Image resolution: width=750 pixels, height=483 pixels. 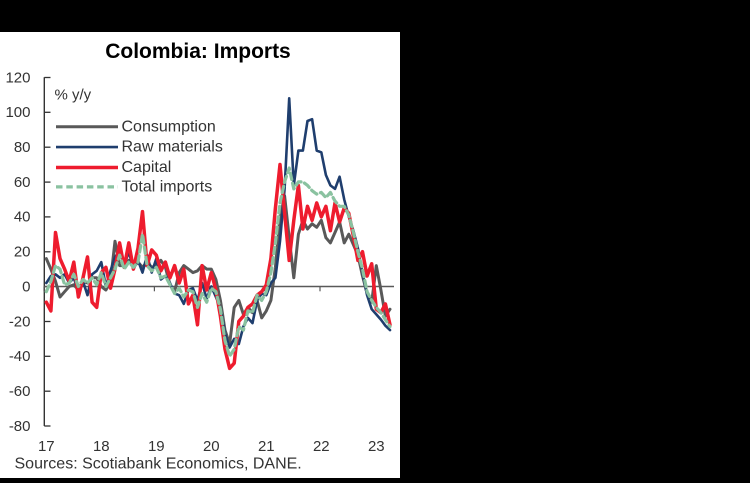 What do you see at coordinates (198, 51) in the screenshot?
I see `svg-text: Colombia: Imports` at bounding box center [198, 51].